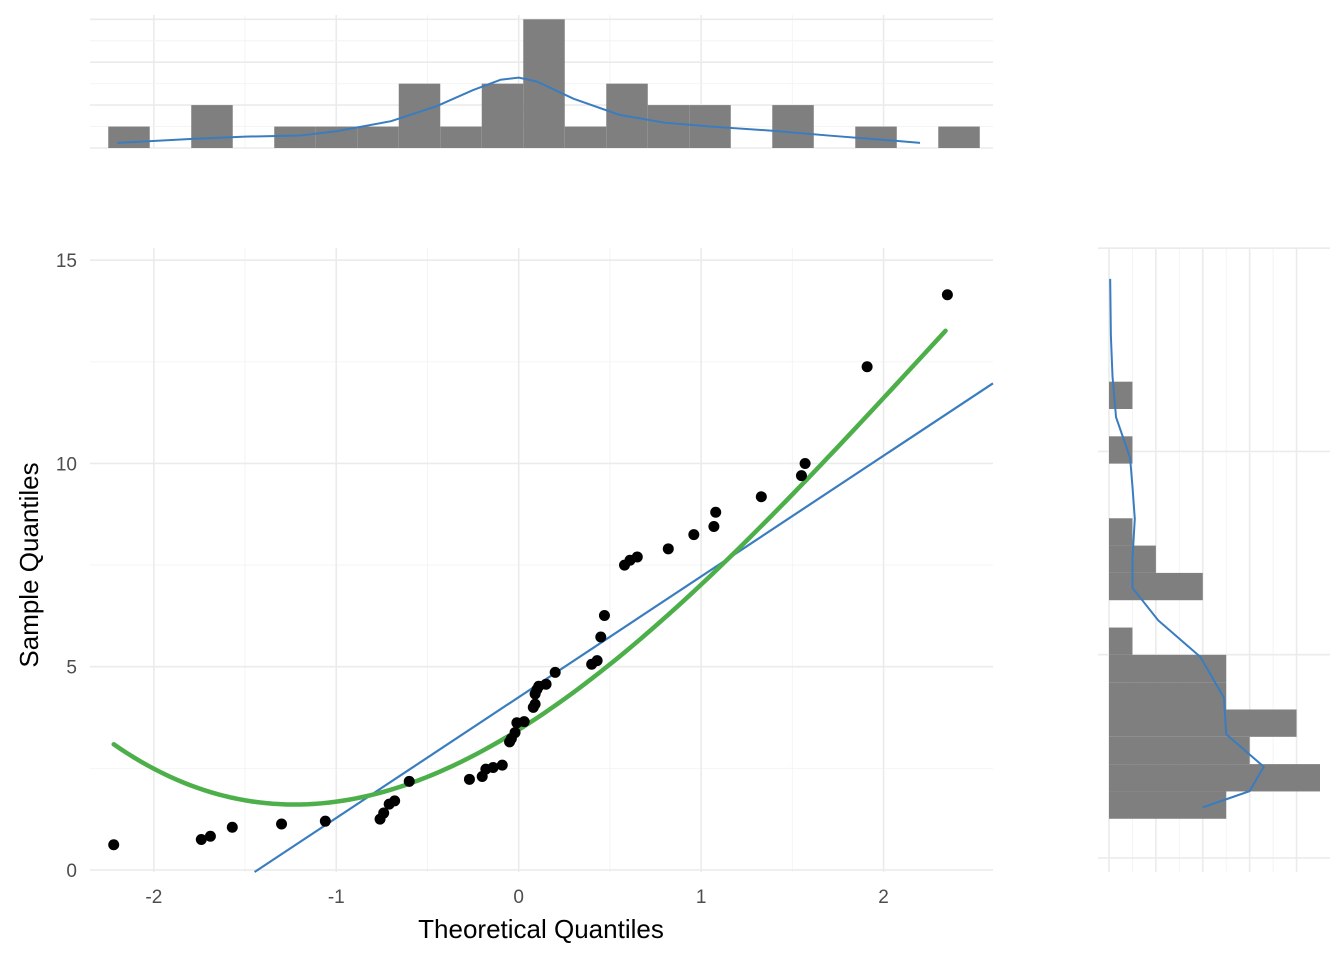  What do you see at coordinates (71, 871) in the screenshot?
I see `y-tick-label: 0` at bounding box center [71, 871].